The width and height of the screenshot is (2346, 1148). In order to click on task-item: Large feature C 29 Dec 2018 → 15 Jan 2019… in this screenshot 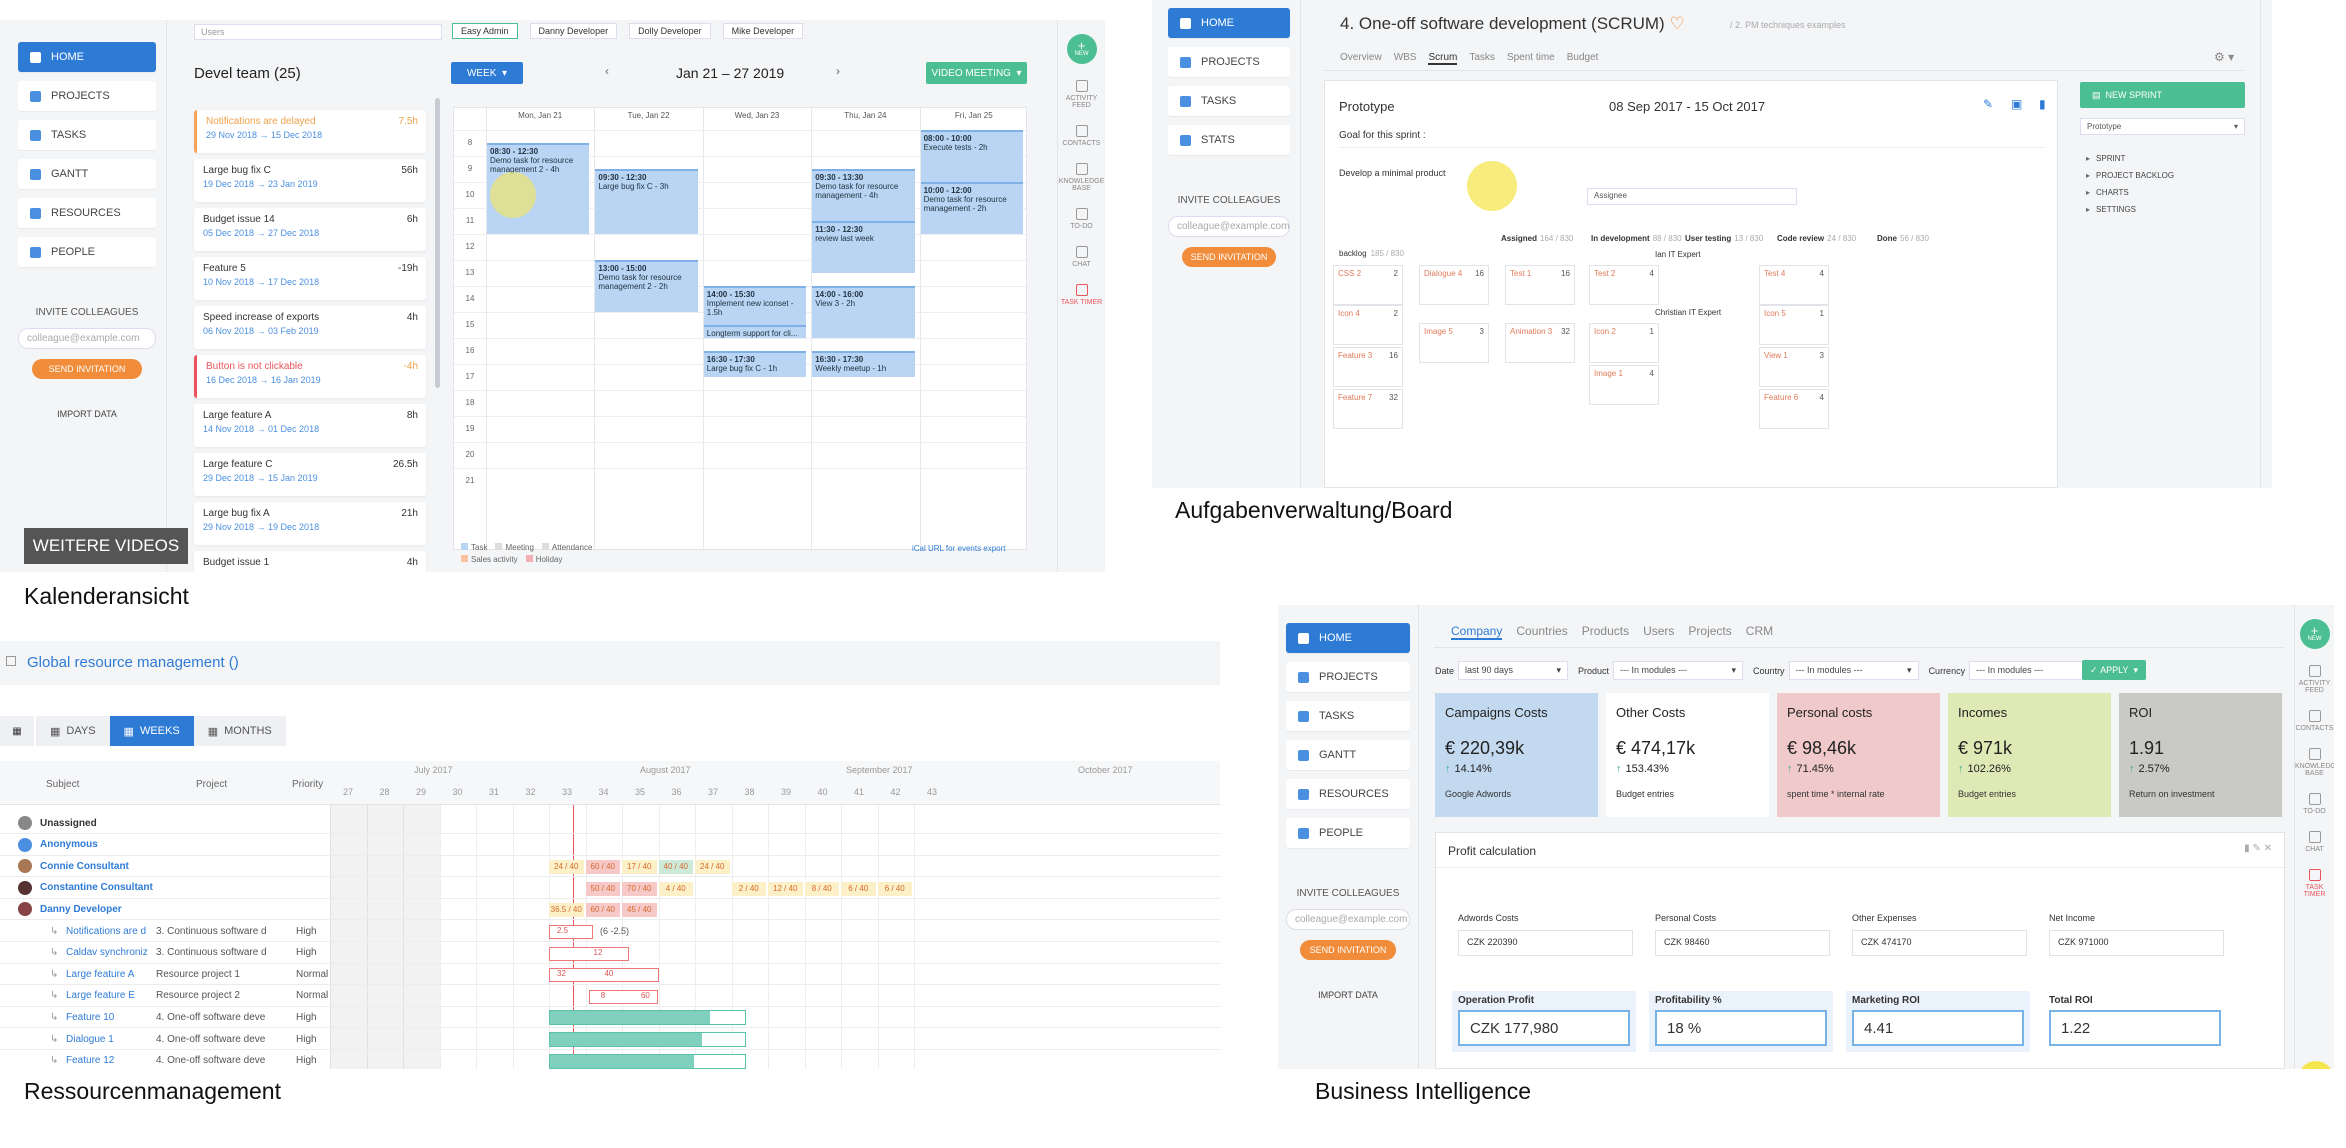, I will do `click(310, 474)`.